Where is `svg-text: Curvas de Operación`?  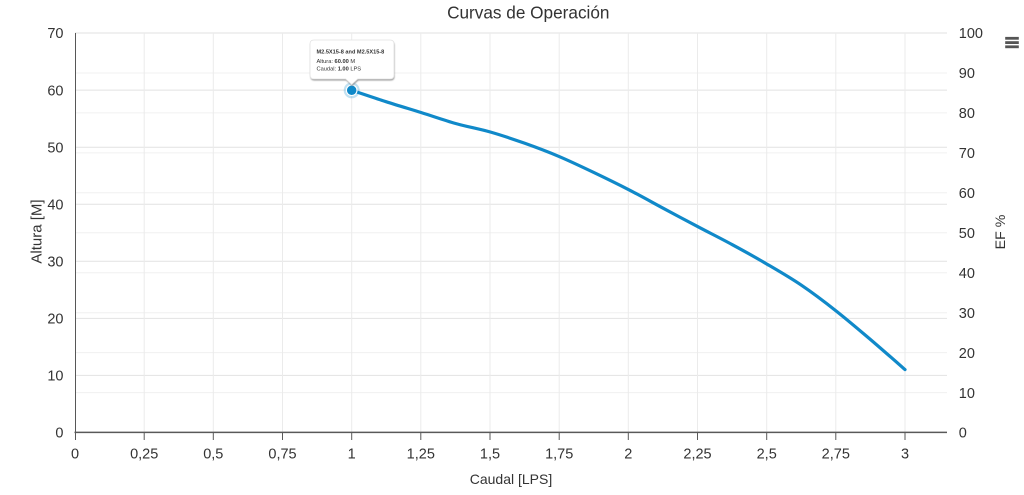 svg-text: Curvas de Operación is located at coordinates (528, 12).